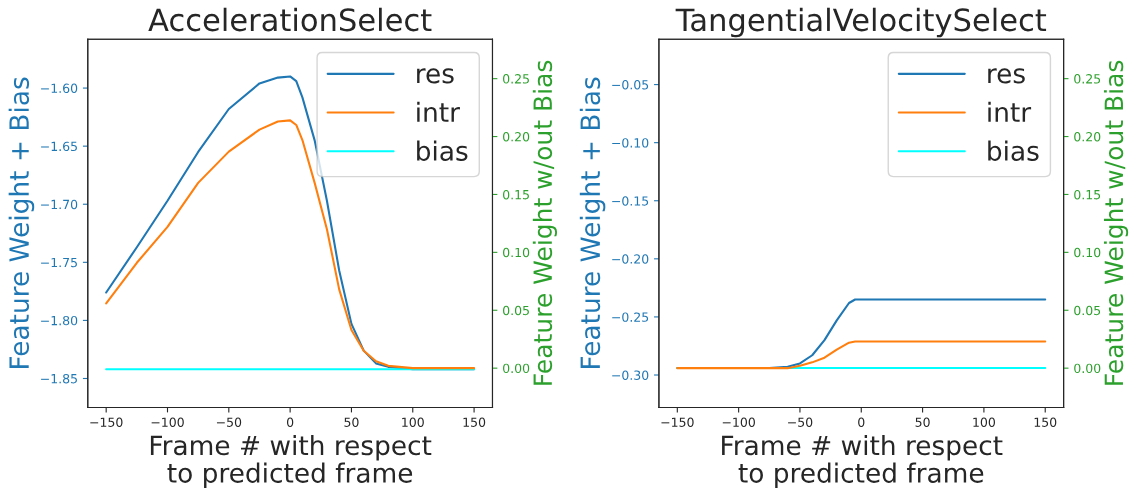 This screenshot has width=1140, height=491. Describe the element at coordinates (630, 317) in the screenshot. I see `y-tick-label: −0.25` at that location.